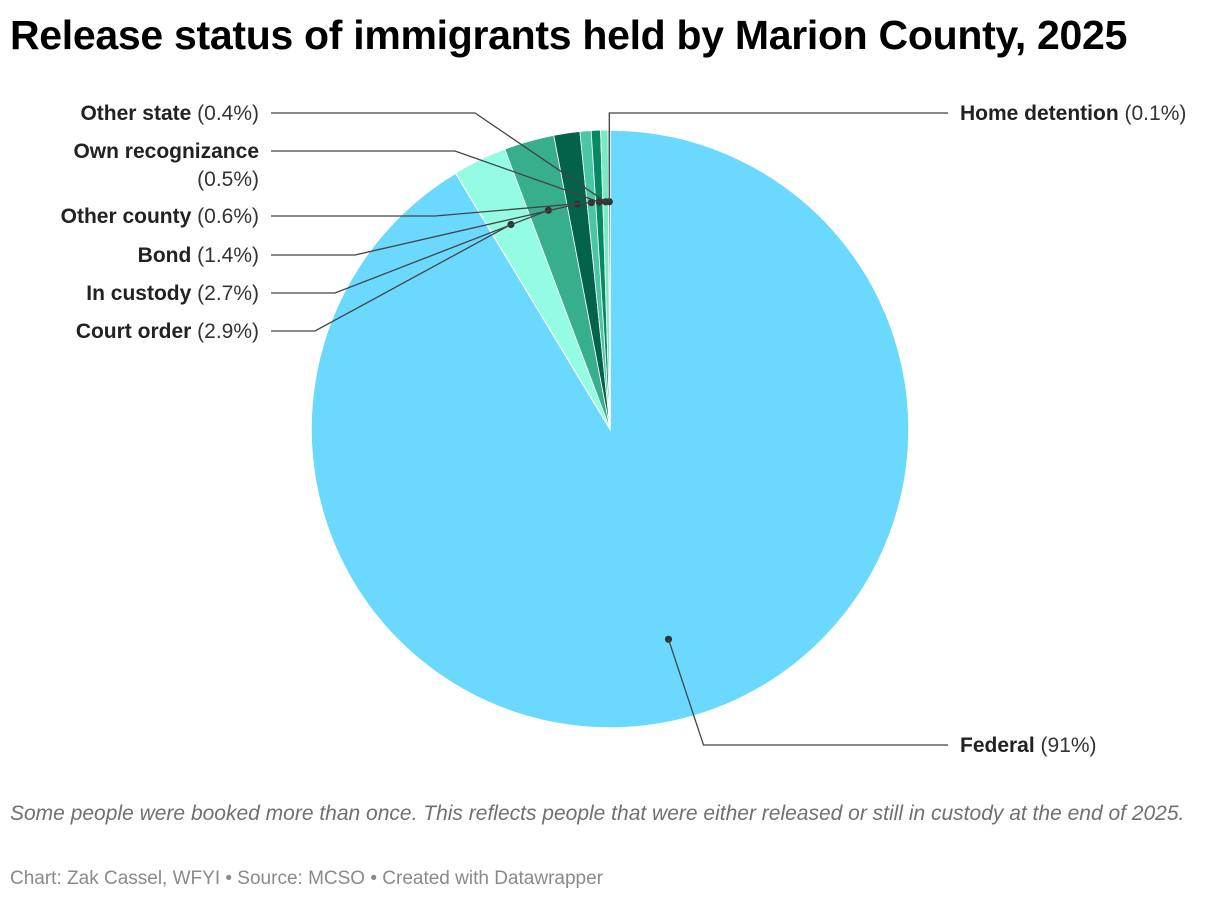  I want to click on leader-line-court-order, so click(391, 277).